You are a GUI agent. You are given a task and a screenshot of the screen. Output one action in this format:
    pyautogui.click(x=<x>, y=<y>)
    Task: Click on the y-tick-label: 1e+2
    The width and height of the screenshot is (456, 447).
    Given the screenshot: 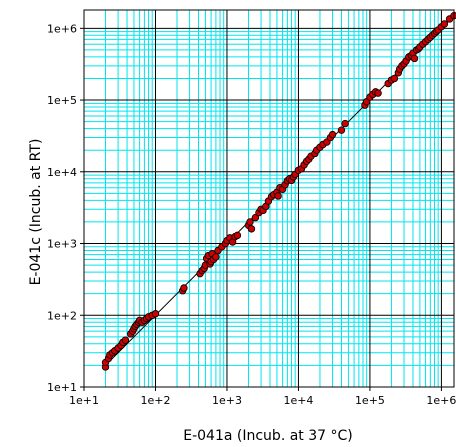 What is the action you would take?
    pyautogui.click(x=62, y=315)
    